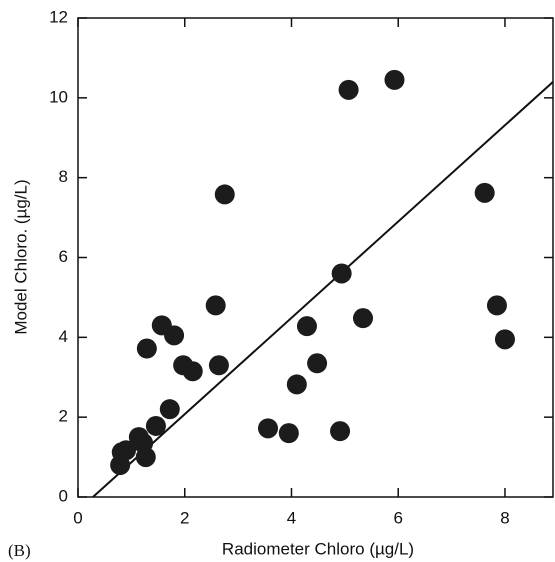 This screenshot has height=562, width=555. I want to click on x-tick-label: 0, so click(77, 517).